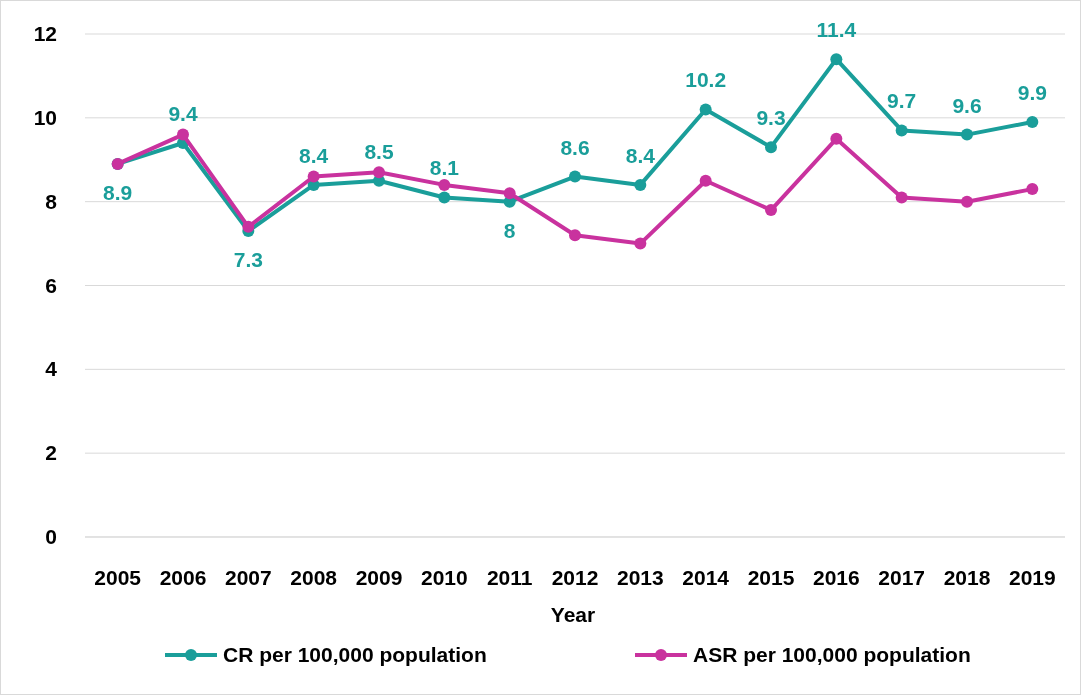 This screenshot has height=695, width=1081. Describe the element at coordinates (183, 113) in the screenshot. I see `data-label: 9.4` at that location.